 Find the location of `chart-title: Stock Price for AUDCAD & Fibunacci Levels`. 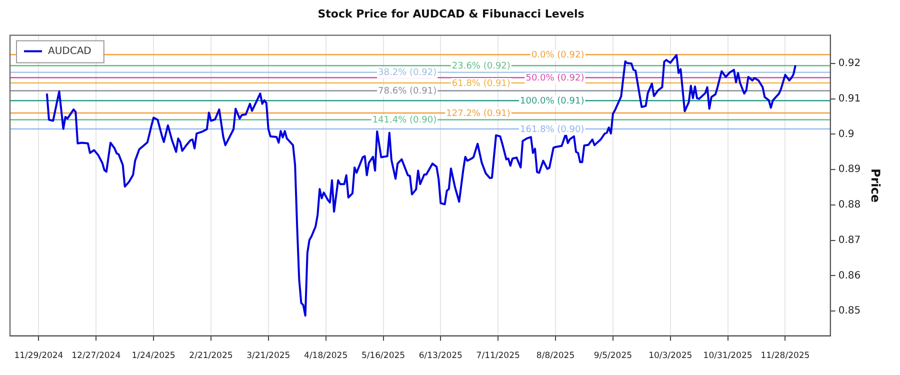

chart-title: Stock Price for AUDCAD & Fibunacci Levels is located at coordinates (451, 13).